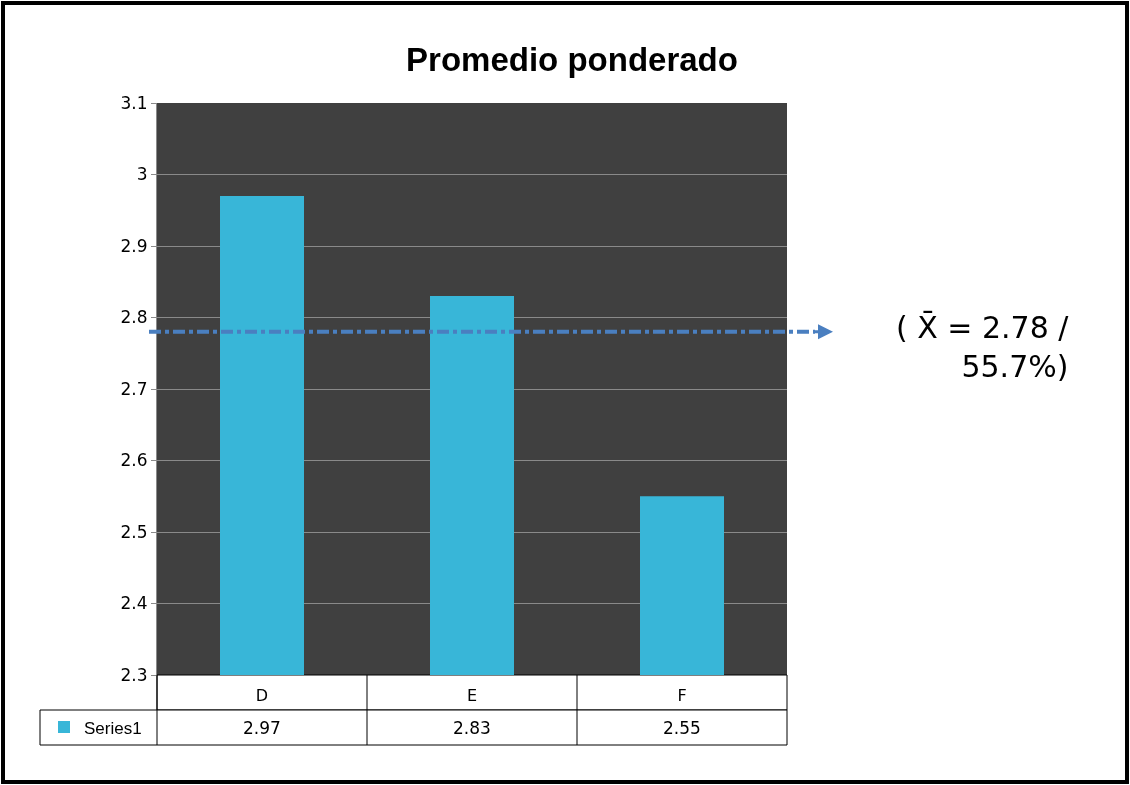  What do you see at coordinates (134, 460) in the screenshot?
I see `y-tick-label: 2.6` at bounding box center [134, 460].